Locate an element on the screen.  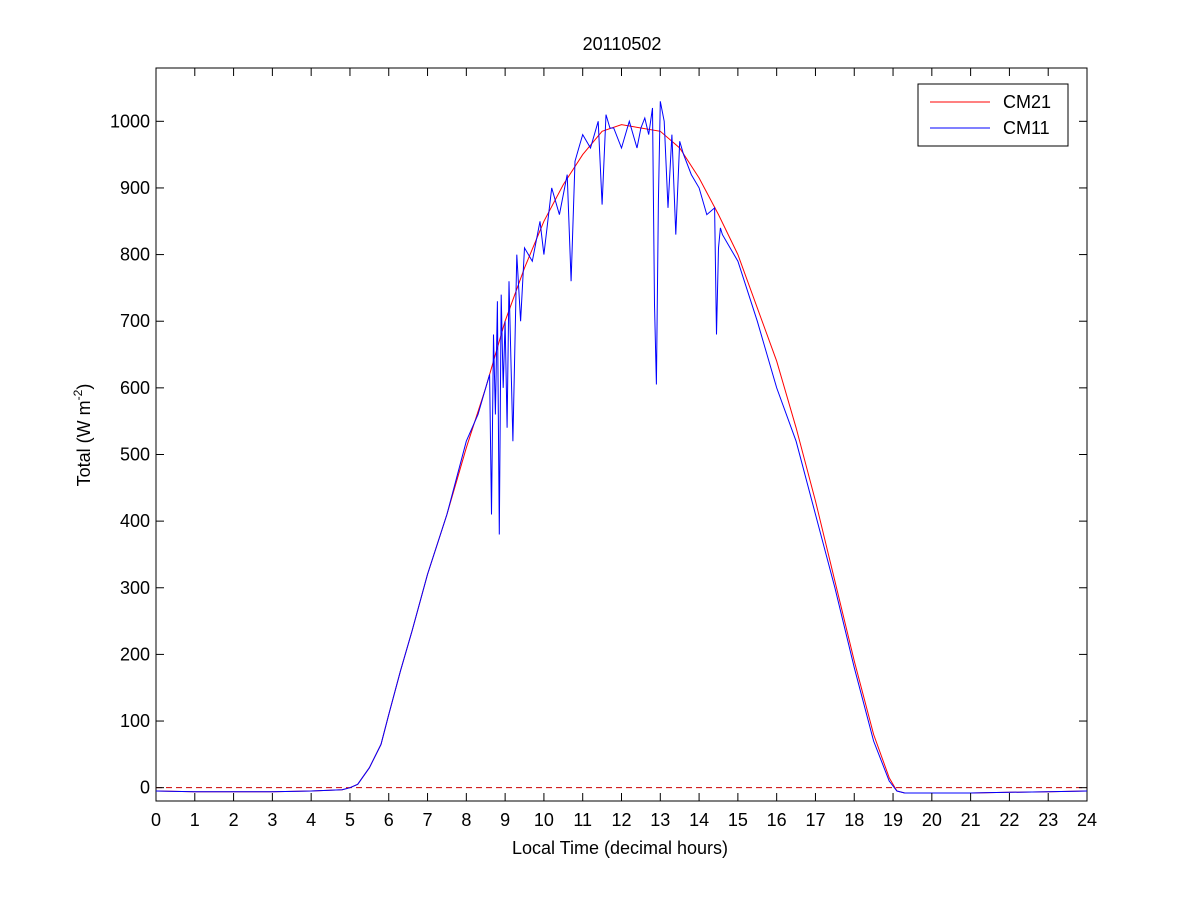
y-tick-label: 1000 is located at coordinates (130, 121).